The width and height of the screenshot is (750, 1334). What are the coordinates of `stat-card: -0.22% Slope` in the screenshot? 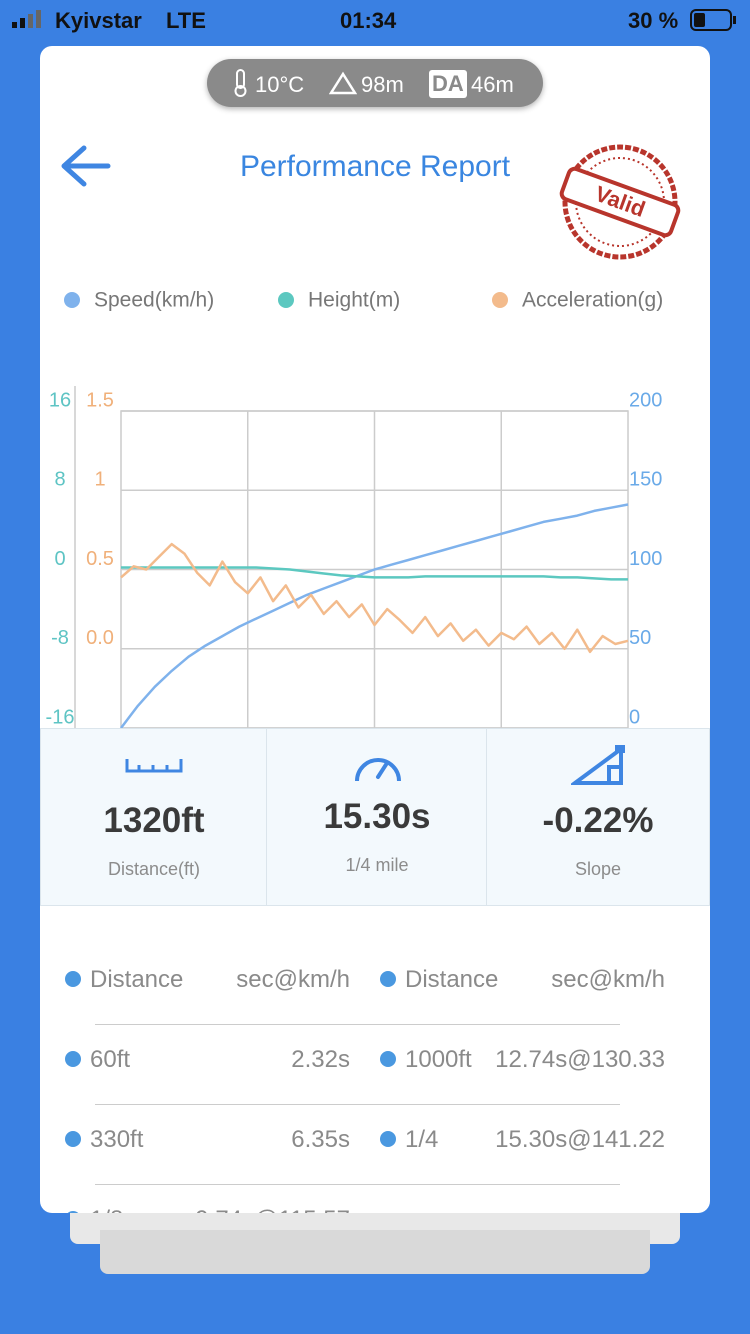 It's located at (598, 817).